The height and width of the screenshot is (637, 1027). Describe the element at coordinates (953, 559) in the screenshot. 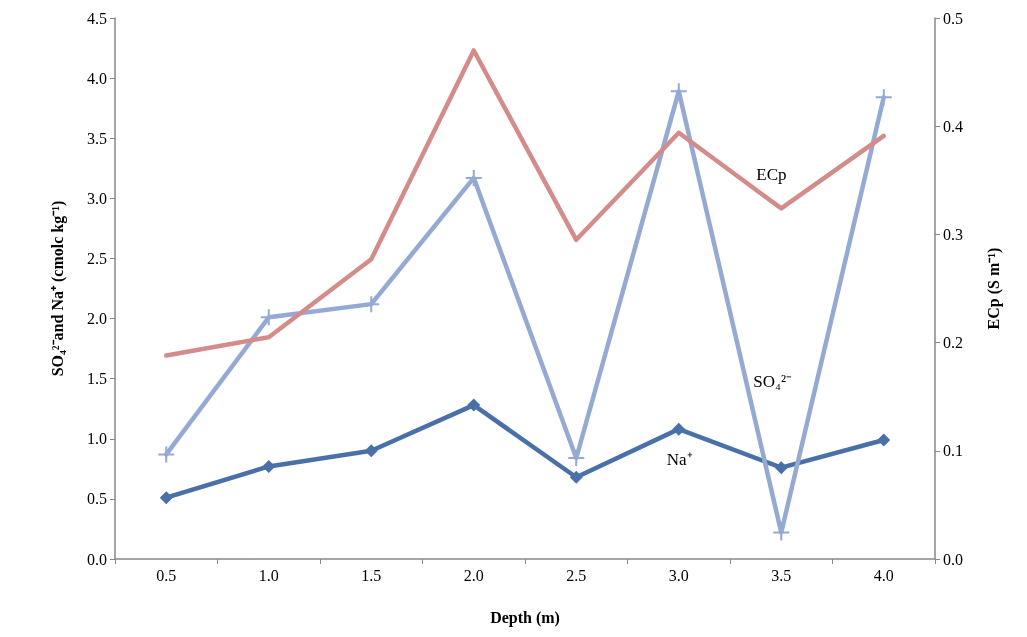

I see `y2-tick-label: 0.0` at that location.